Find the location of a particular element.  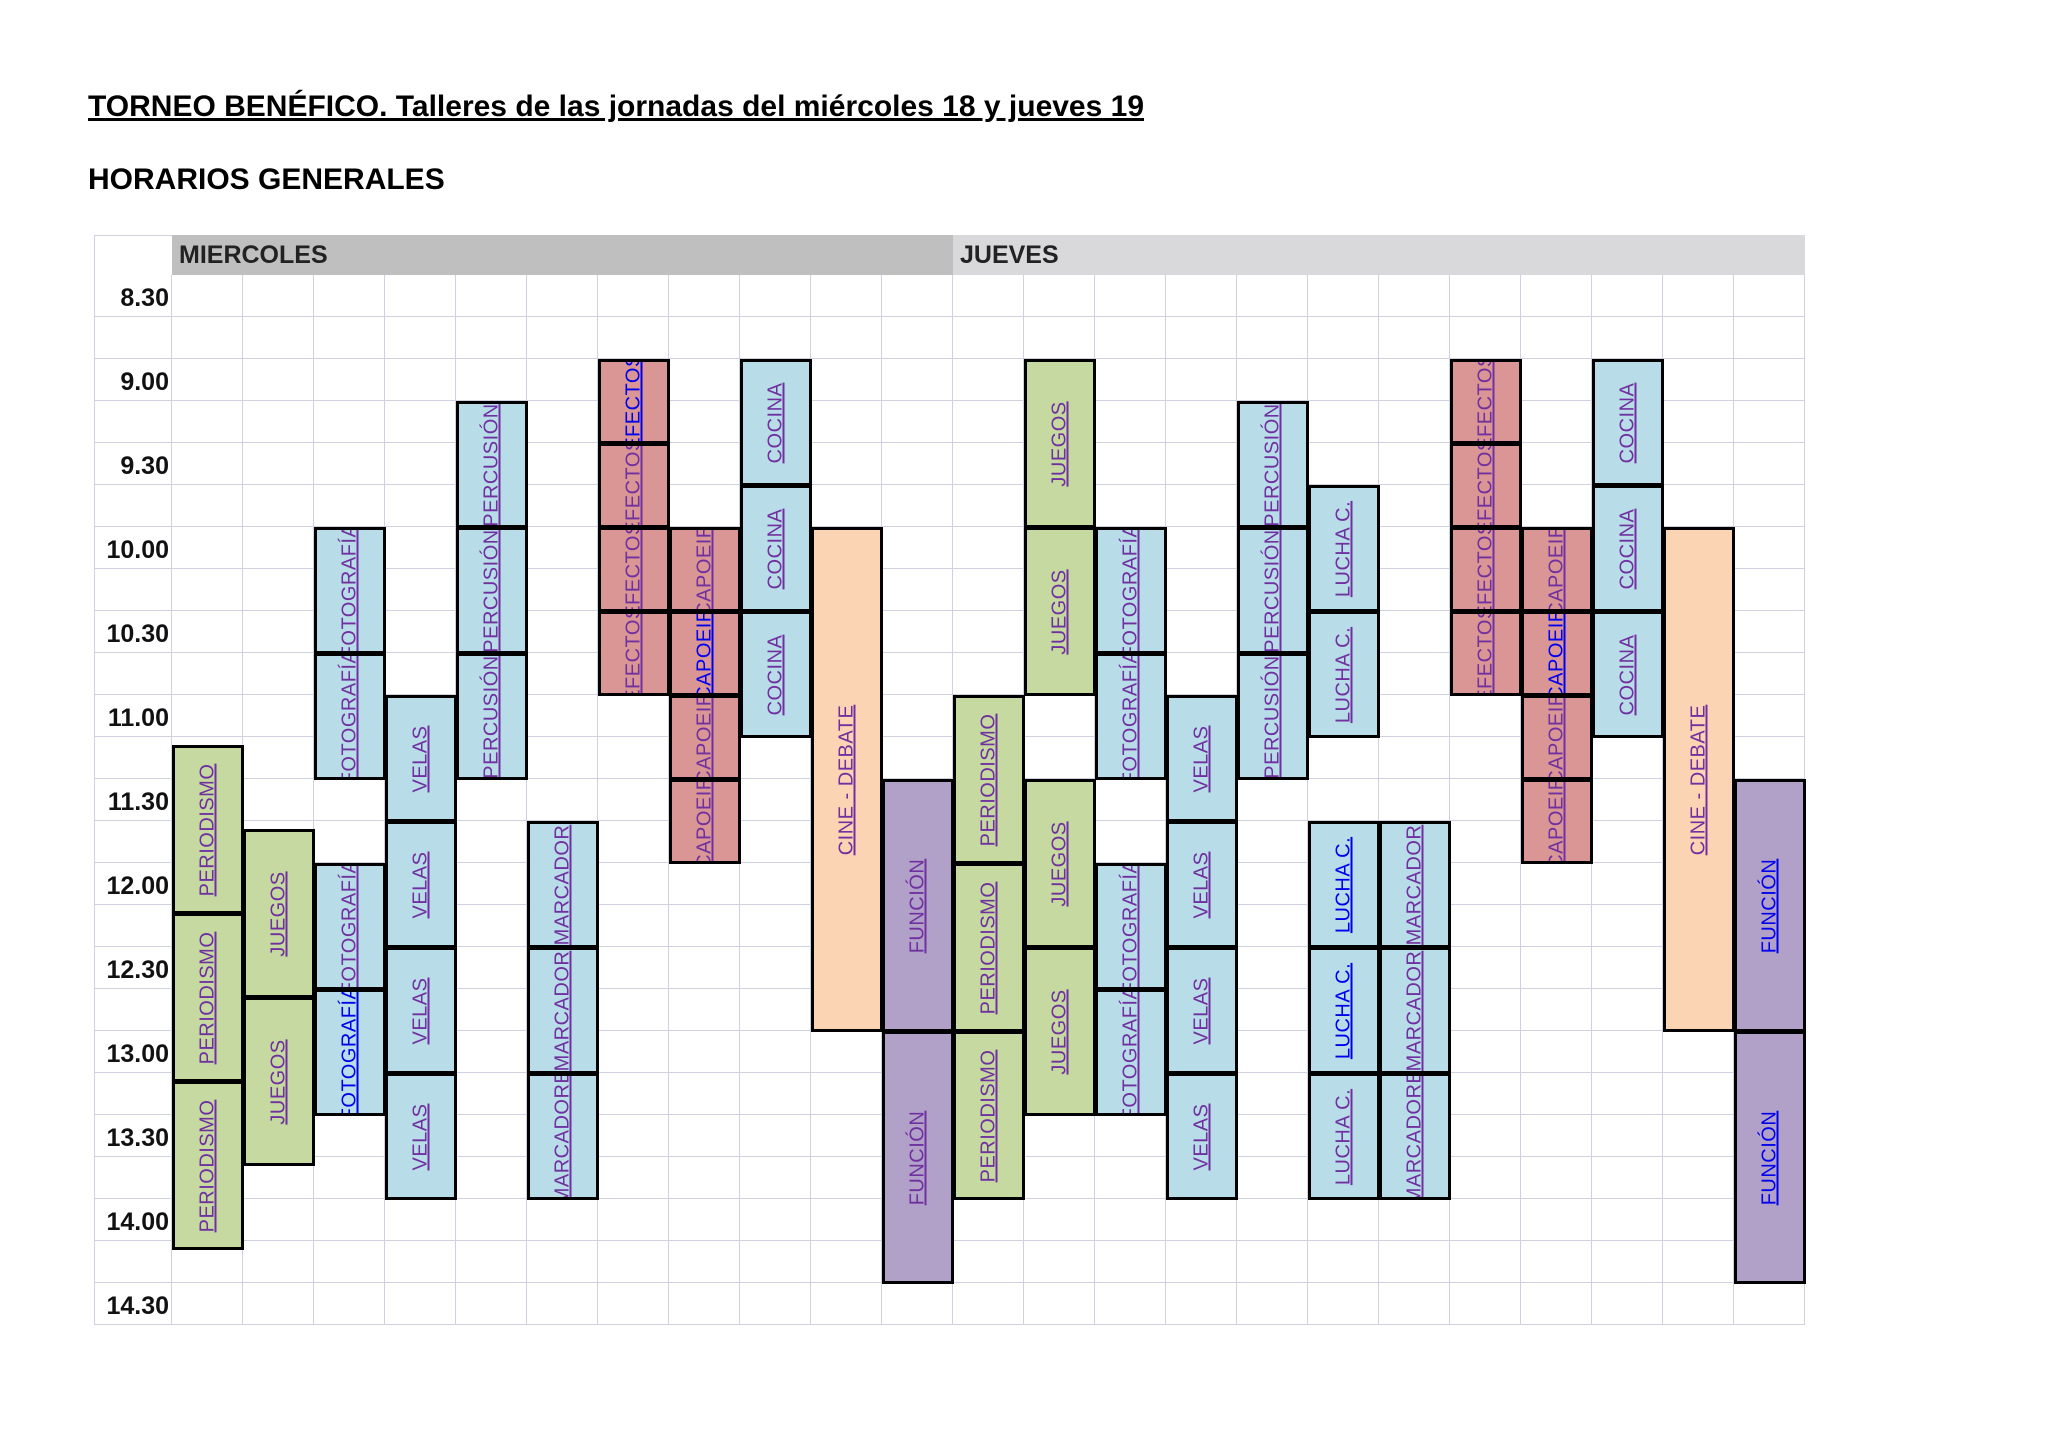

workshop-link: MARCADORE is located at coordinates (562, 1136).